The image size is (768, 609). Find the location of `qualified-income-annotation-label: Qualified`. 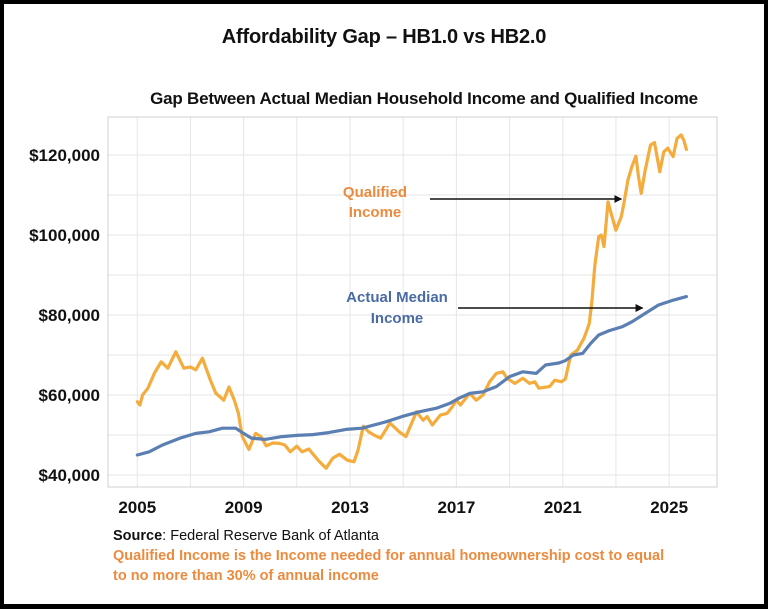

qualified-income-annotation-label: Qualified is located at coordinates (375, 192).